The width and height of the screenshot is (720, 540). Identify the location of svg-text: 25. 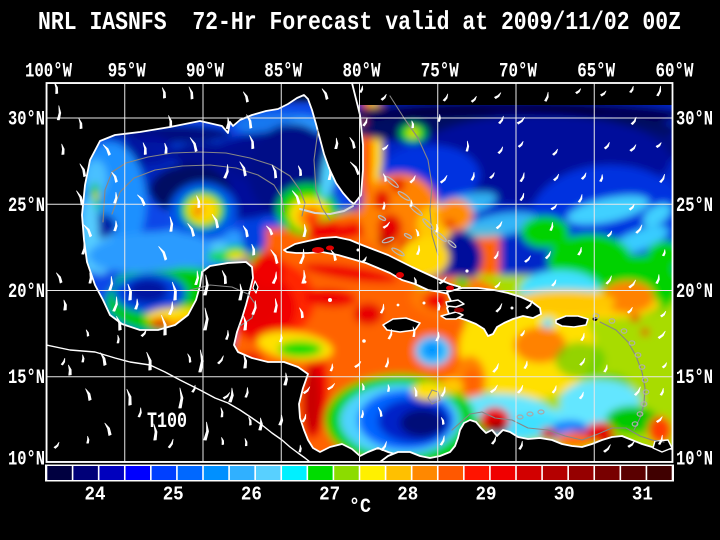
(173, 495).